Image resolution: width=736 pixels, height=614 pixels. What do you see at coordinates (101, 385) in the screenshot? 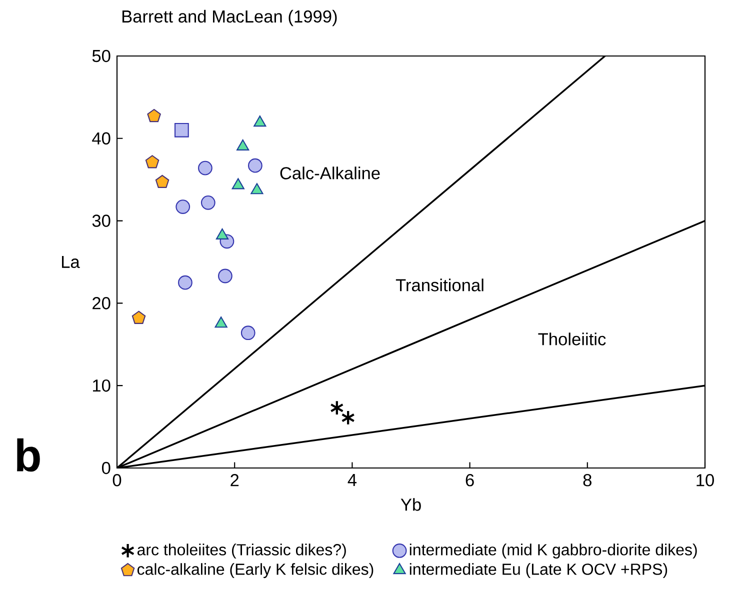
I see `y-tick-label: 10` at bounding box center [101, 385].